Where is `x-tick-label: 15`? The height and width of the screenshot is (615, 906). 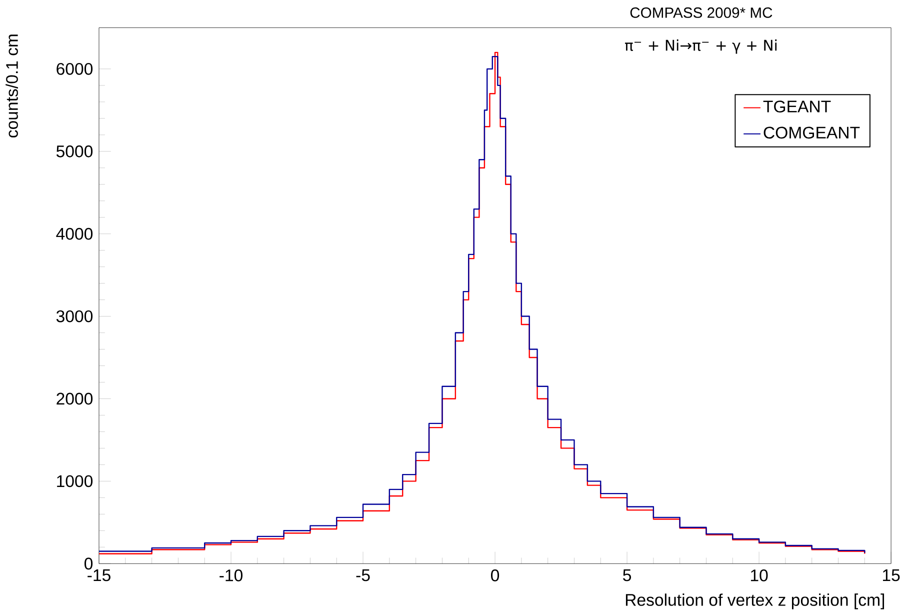
x-tick-label: 15 is located at coordinates (891, 575).